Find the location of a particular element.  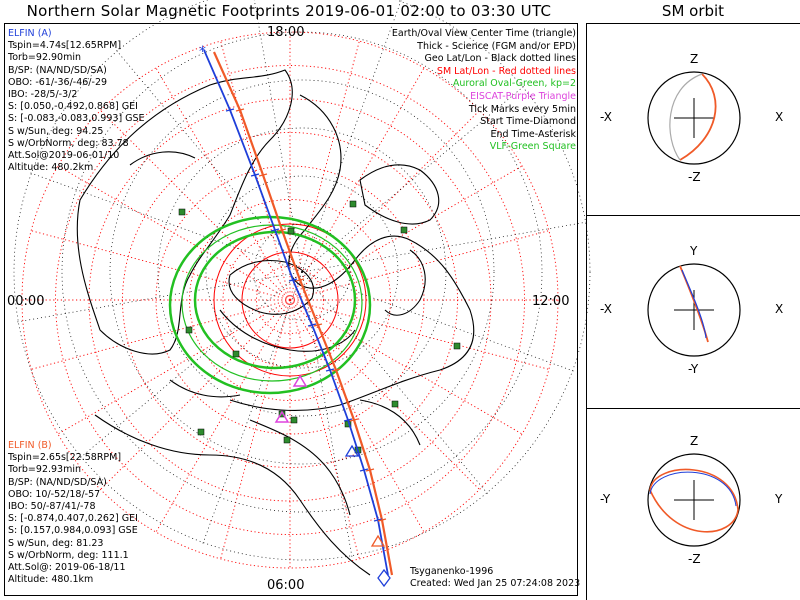

elfin-a-line-10: Altitude: 480.2km is located at coordinates (51, 168).